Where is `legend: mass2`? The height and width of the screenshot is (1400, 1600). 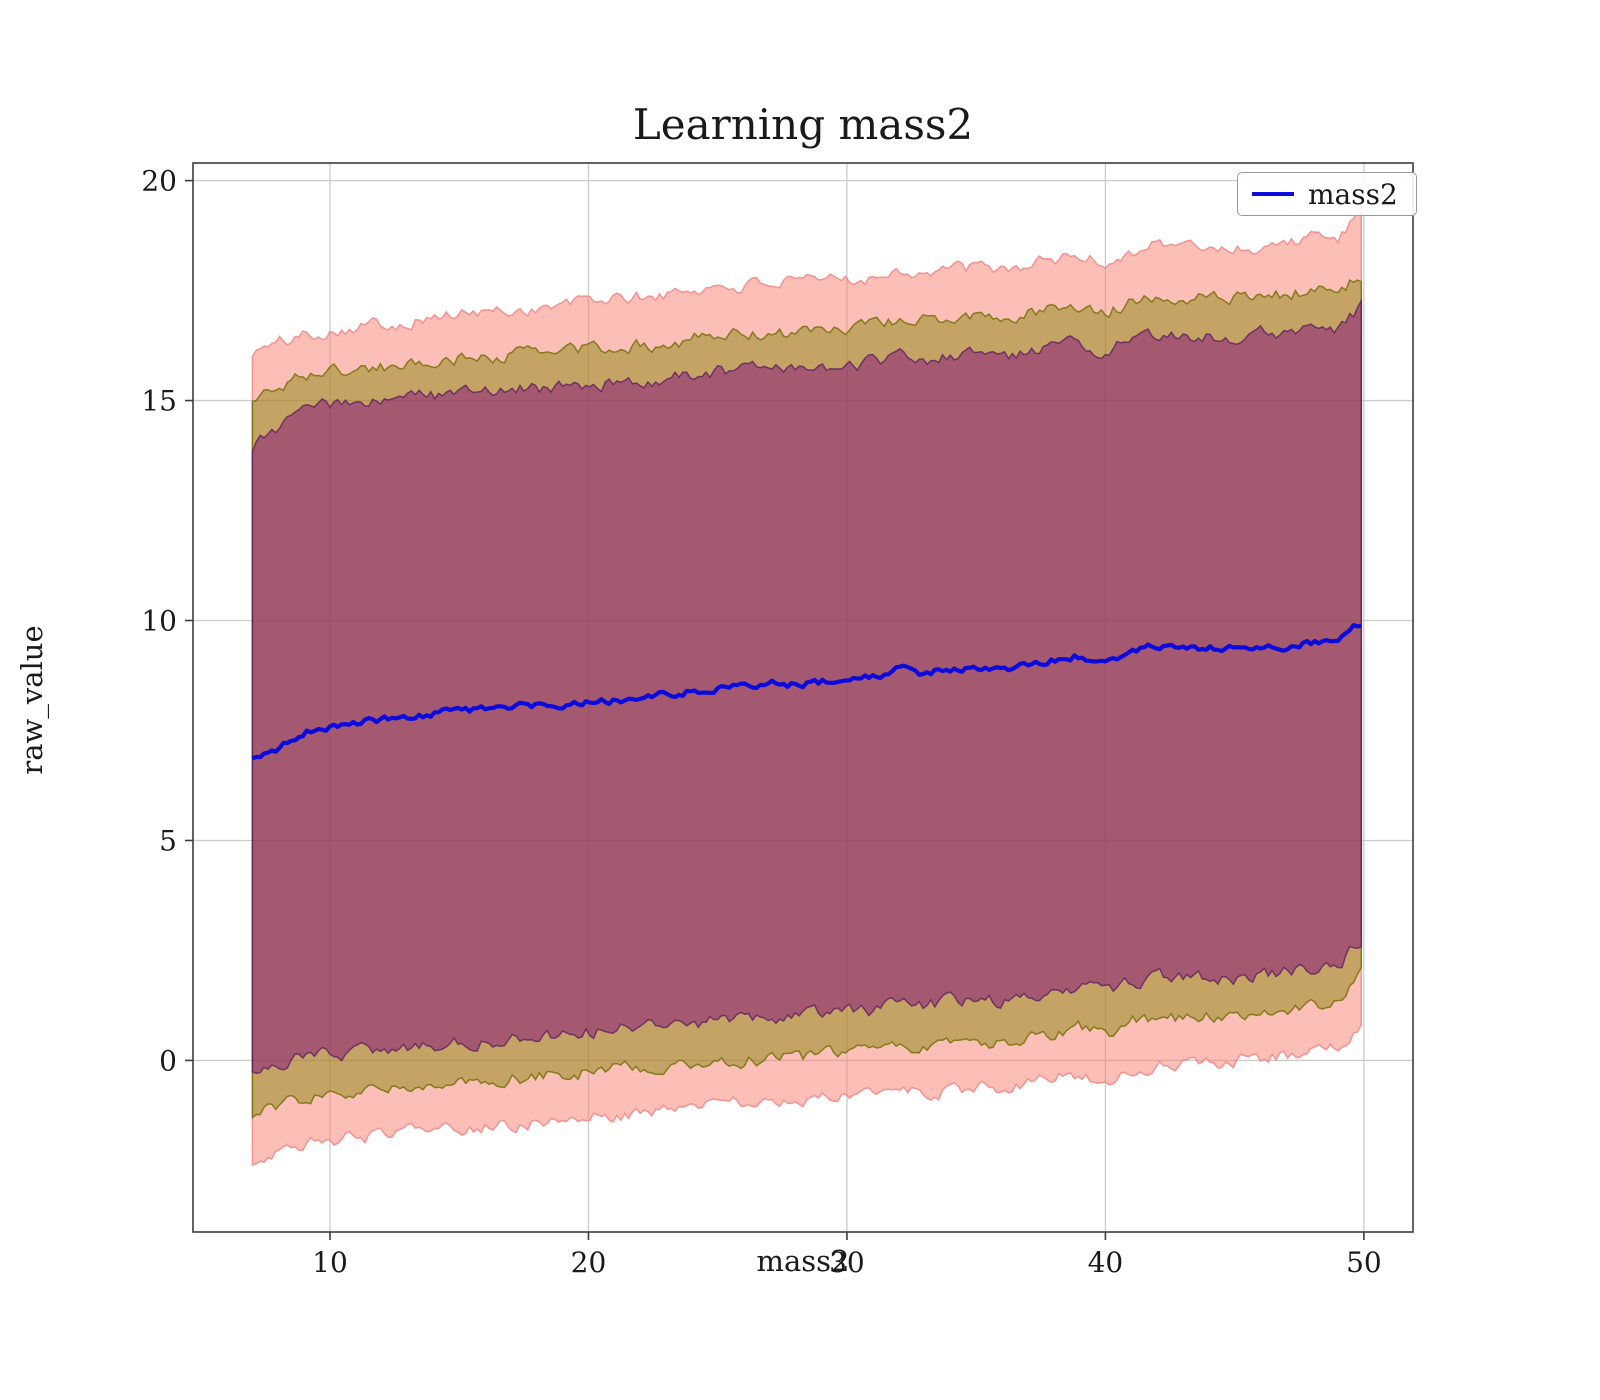 legend: mass2 is located at coordinates (1327, 194).